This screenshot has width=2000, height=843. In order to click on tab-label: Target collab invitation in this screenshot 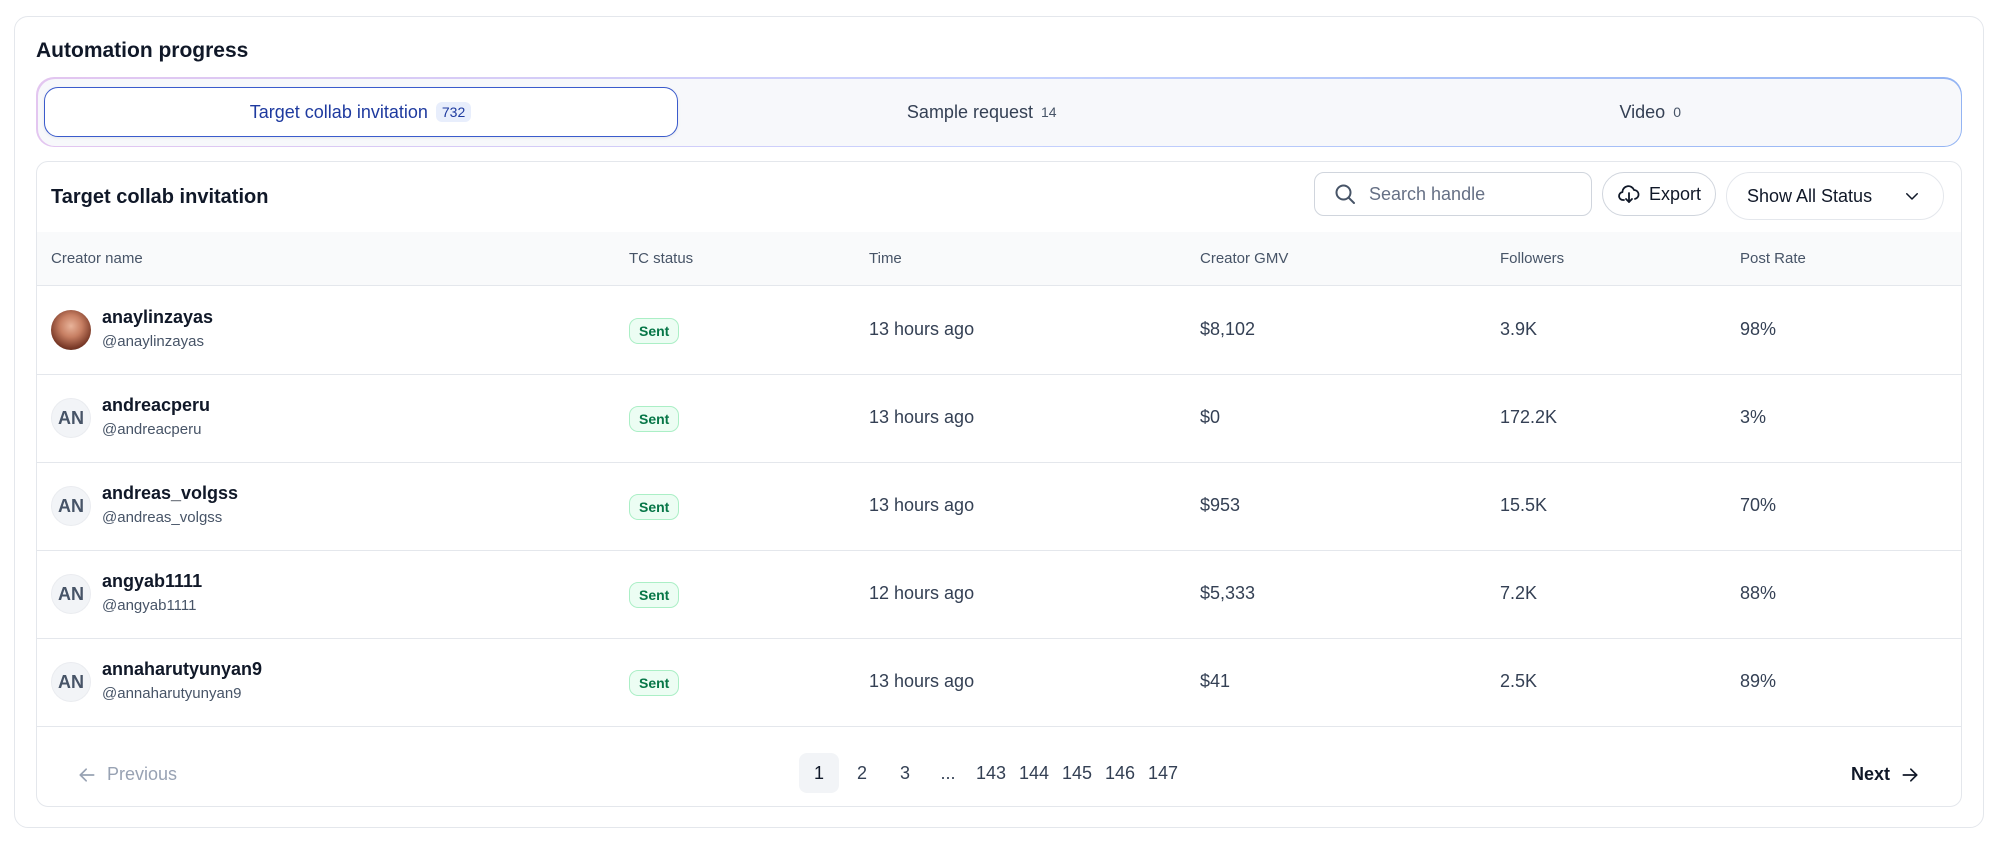, I will do `click(338, 111)`.